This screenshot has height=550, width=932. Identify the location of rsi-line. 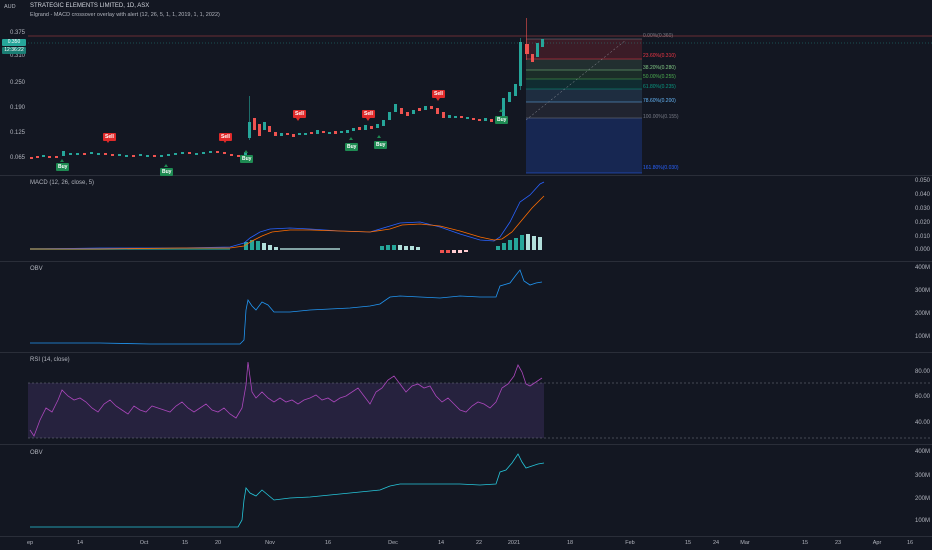
(286, 399).